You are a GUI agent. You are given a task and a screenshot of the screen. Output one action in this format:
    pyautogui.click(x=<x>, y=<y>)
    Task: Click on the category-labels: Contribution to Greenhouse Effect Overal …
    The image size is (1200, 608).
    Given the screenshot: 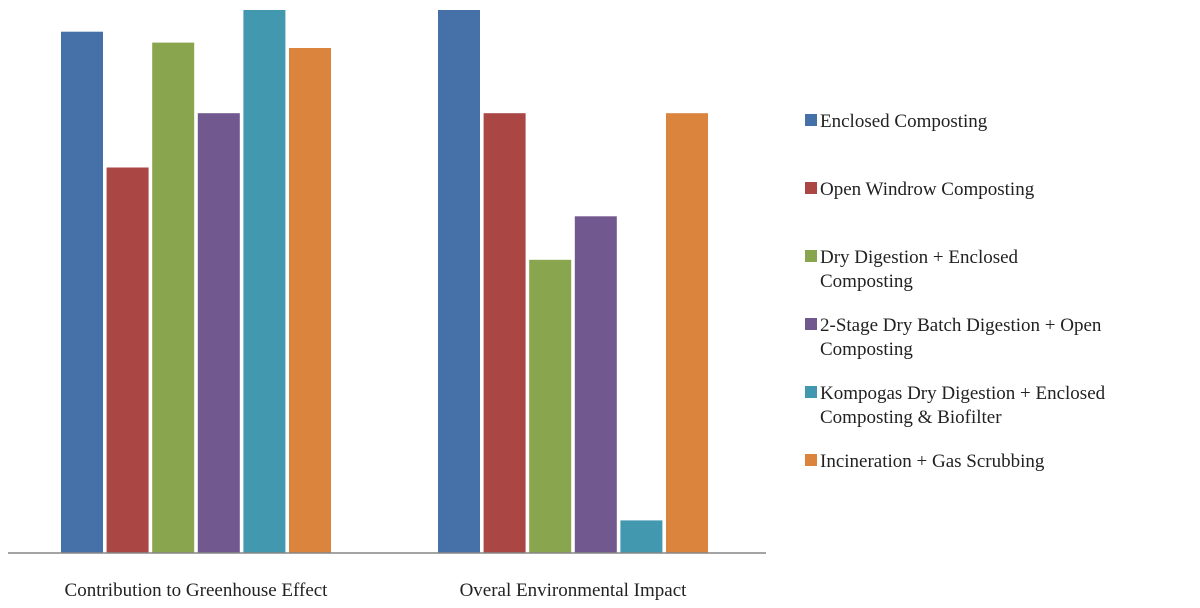 What is the action you would take?
    pyautogui.click(x=376, y=590)
    